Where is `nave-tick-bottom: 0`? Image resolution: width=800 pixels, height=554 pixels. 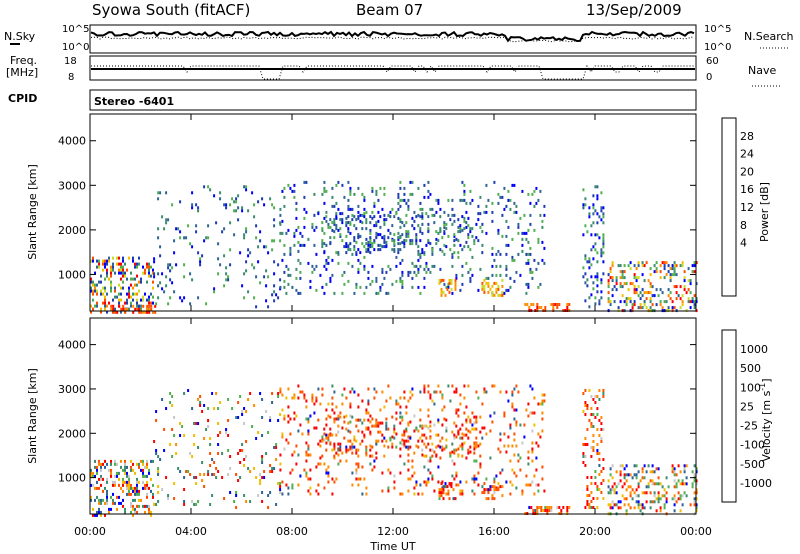
nave-tick-bottom: 0 is located at coordinates (709, 77).